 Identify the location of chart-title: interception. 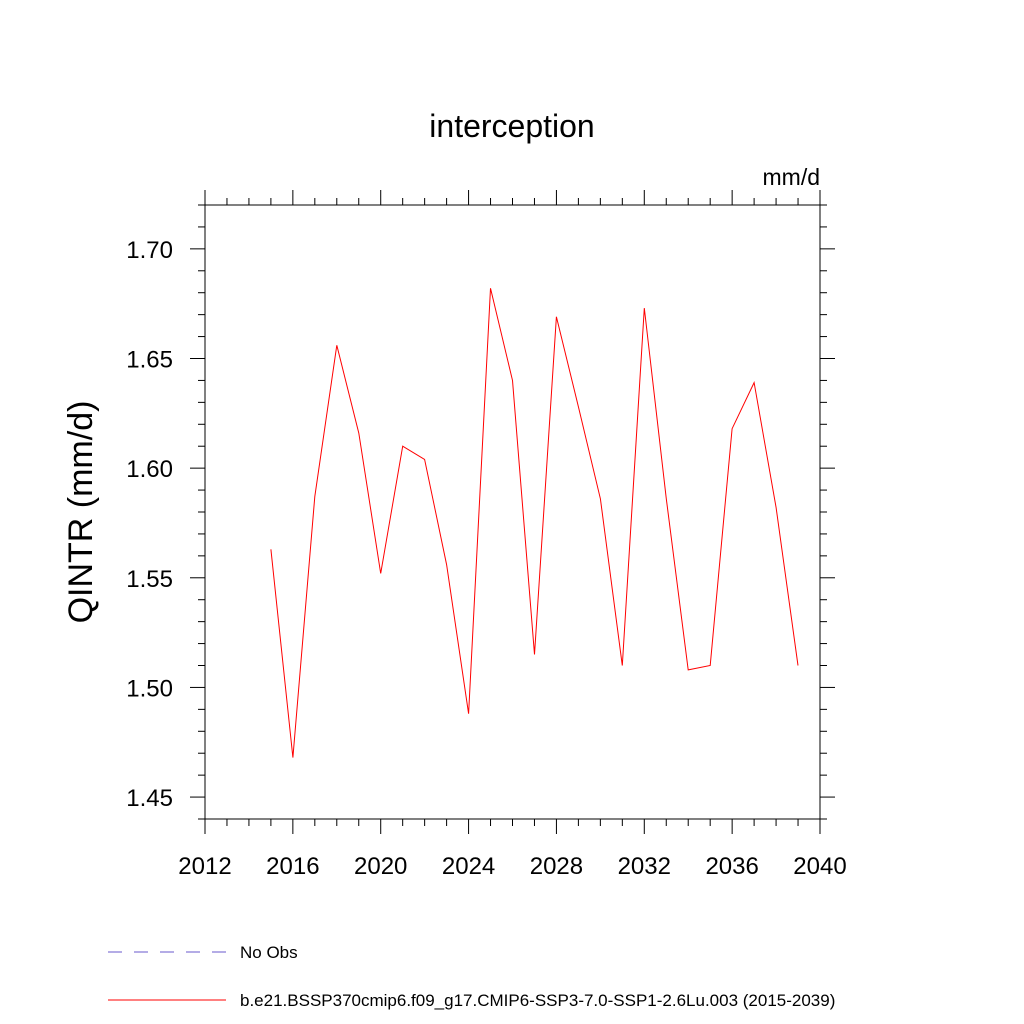
(511, 126).